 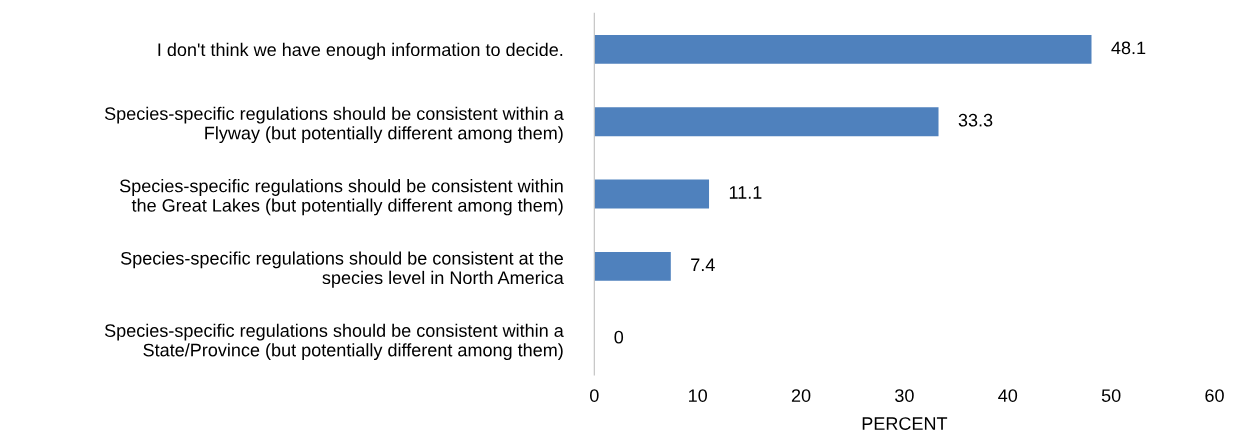 What do you see at coordinates (619, 337) in the screenshot?
I see `data-label: 0` at bounding box center [619, 337].